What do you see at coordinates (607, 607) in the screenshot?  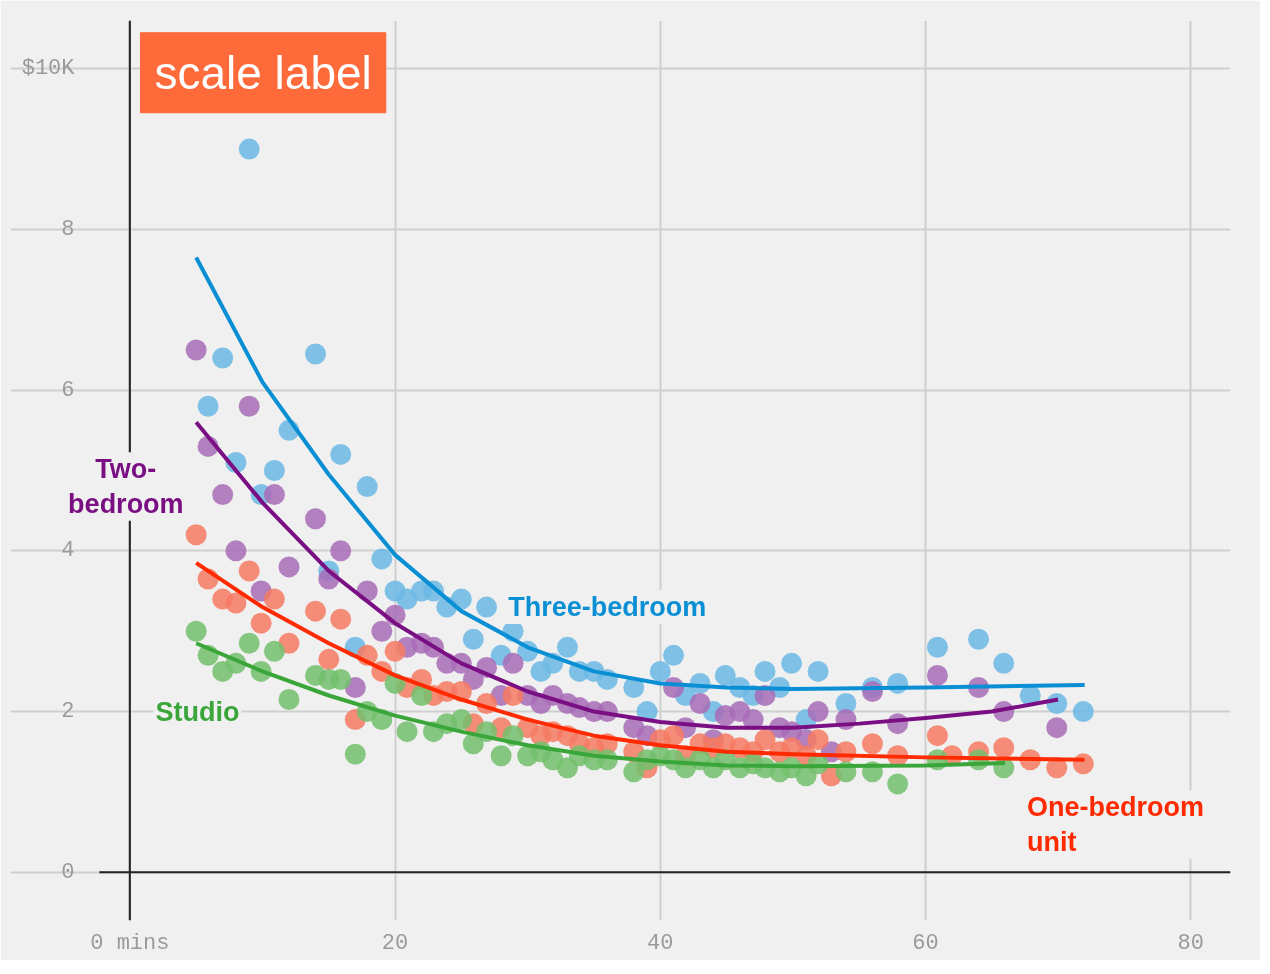 I see `series-label: Three-bedroom` at bounding box center [607, 607].